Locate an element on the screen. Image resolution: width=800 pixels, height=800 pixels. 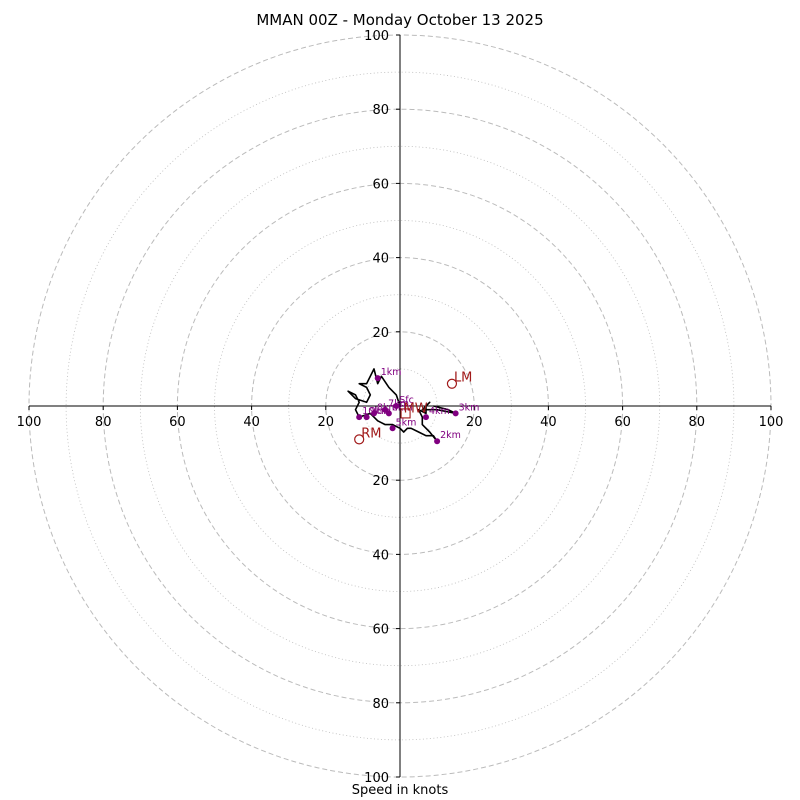
height-label-1km: 1km is located at coordinates (391, 372).